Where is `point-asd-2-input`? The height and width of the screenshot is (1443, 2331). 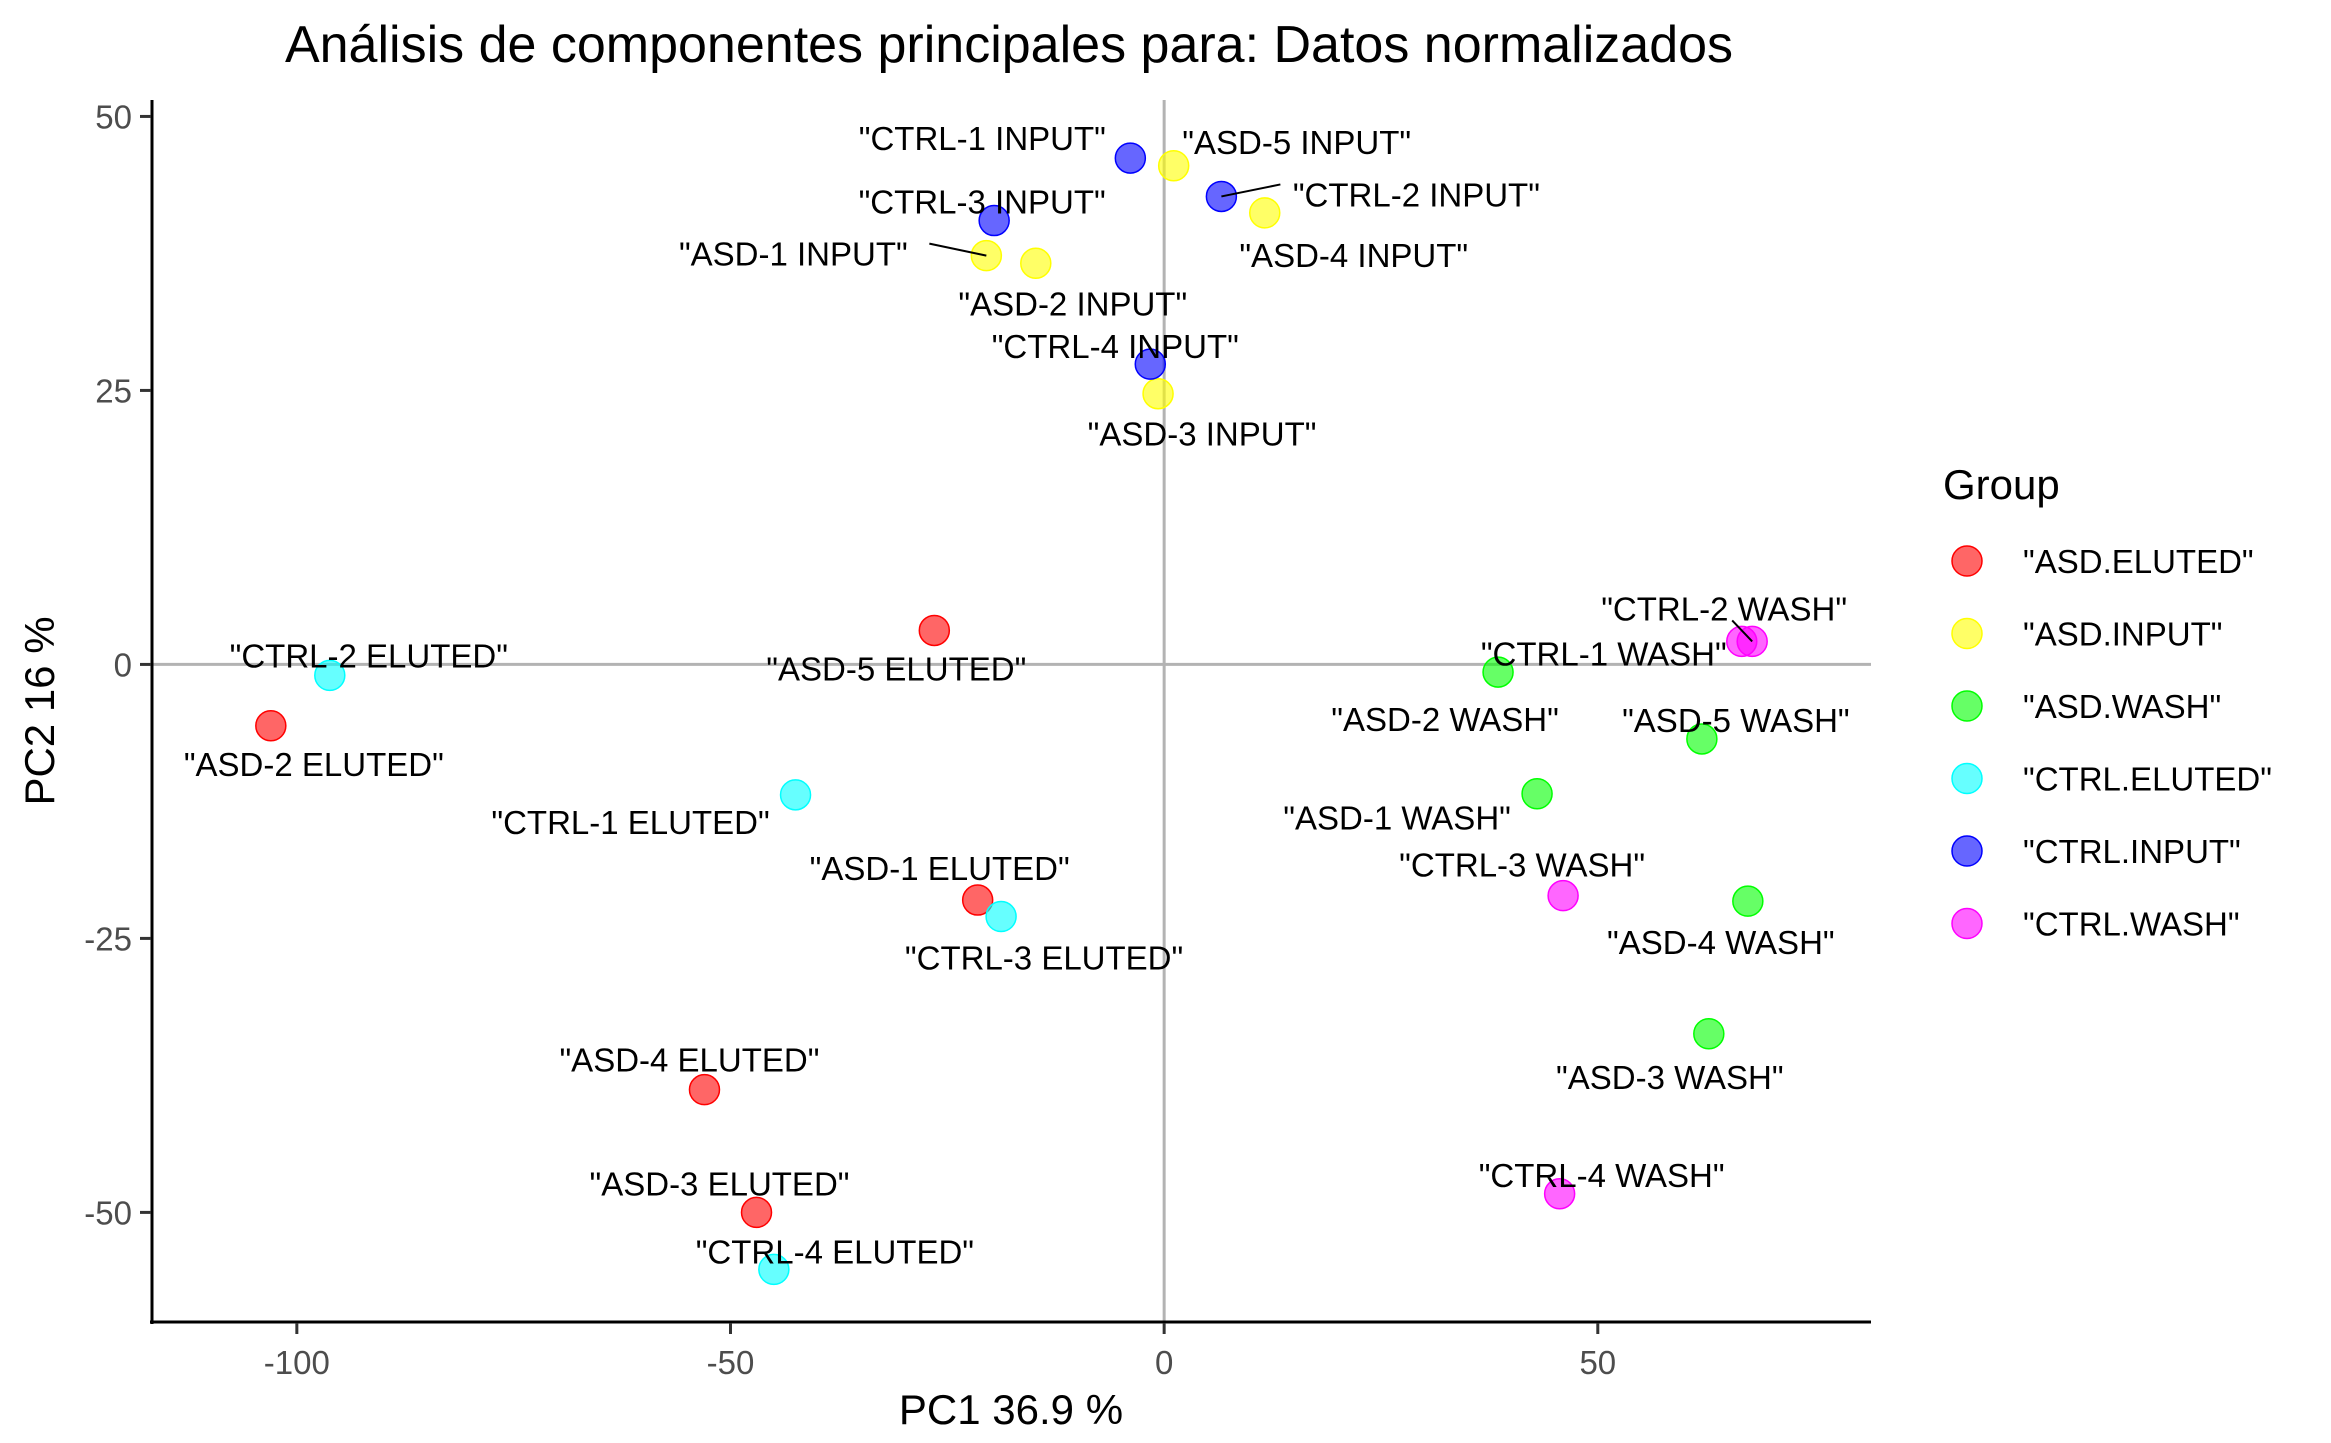 point-asd-2-input is located at coordinates (1036, 263).